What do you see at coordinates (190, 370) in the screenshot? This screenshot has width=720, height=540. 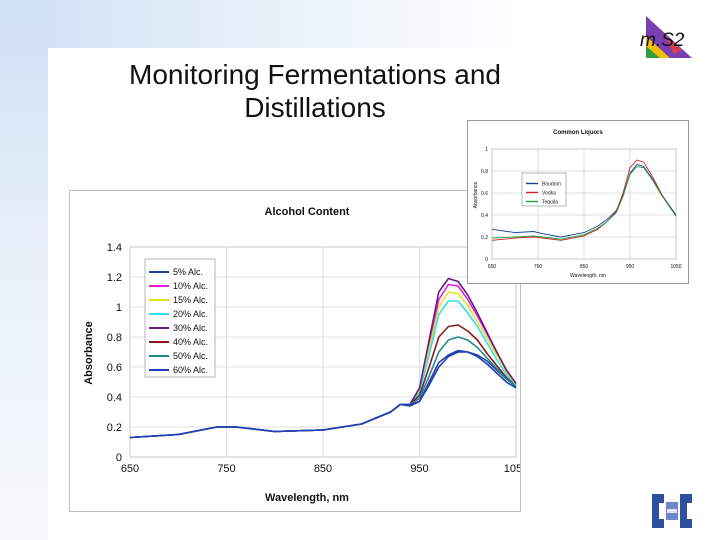 I see `legend-label: 60% Alc.` at bounding box center [190, 370].